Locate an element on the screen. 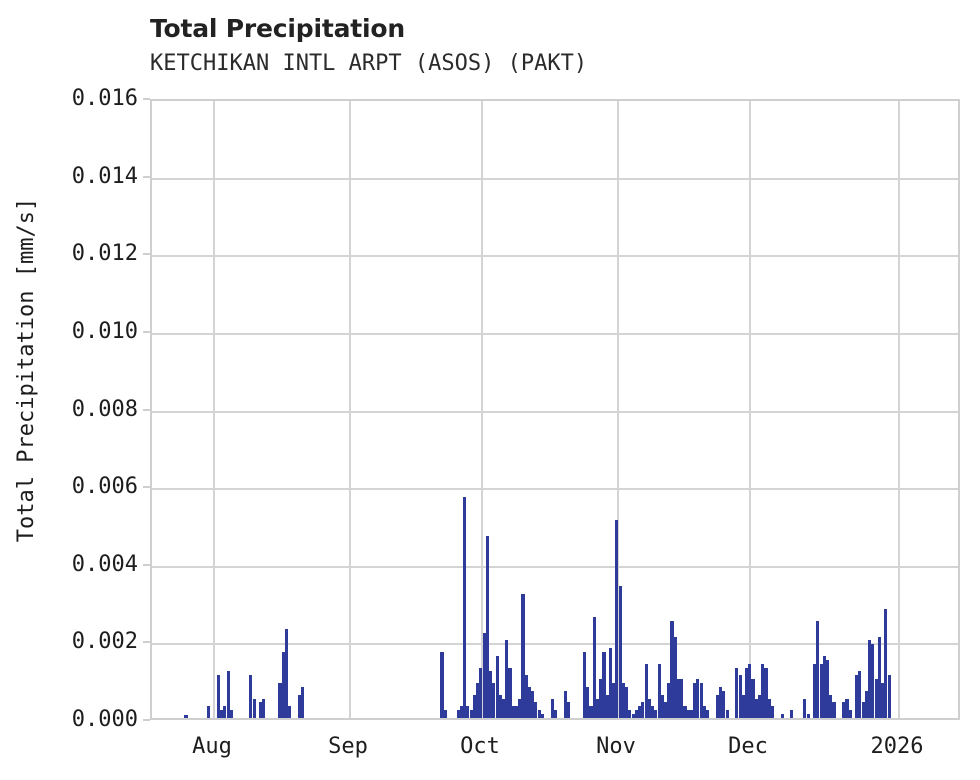 Image resolution: width=980 pixels, height=780 pixels. x-tick-label: Oct is located at coordinates (480, 746).